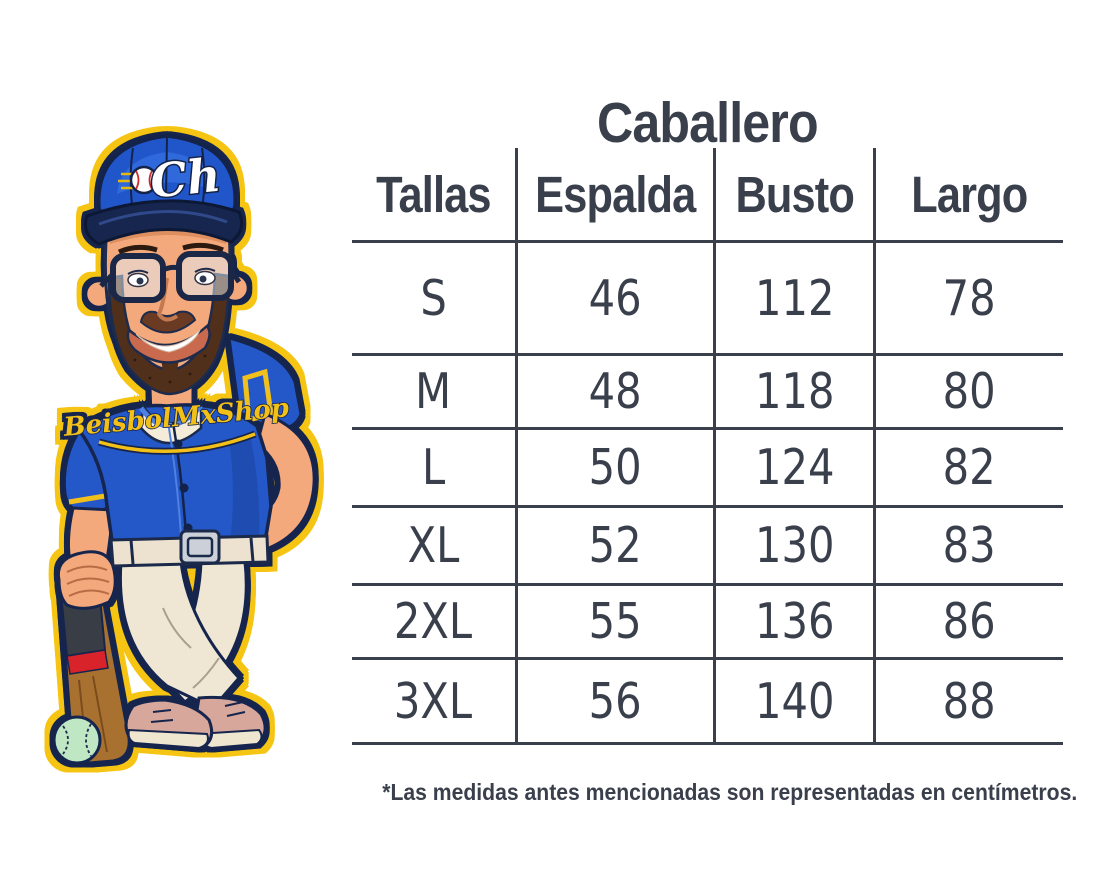 The width and height of the screenshot is (1098, 869). What do you see at coordinates (164, 222) in the screenshot?
I see `cap-brim` at bounding box center [164, 222].